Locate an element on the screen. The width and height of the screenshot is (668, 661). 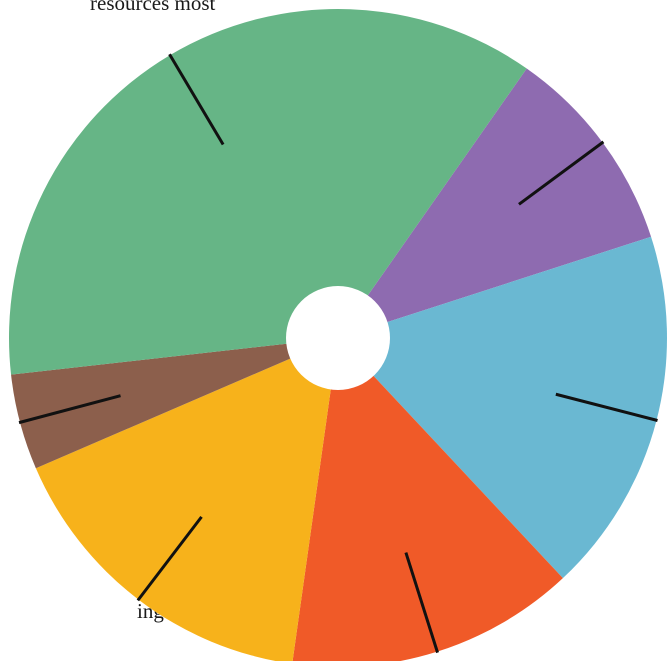
pie-slice is located at coordinates (175, 403).